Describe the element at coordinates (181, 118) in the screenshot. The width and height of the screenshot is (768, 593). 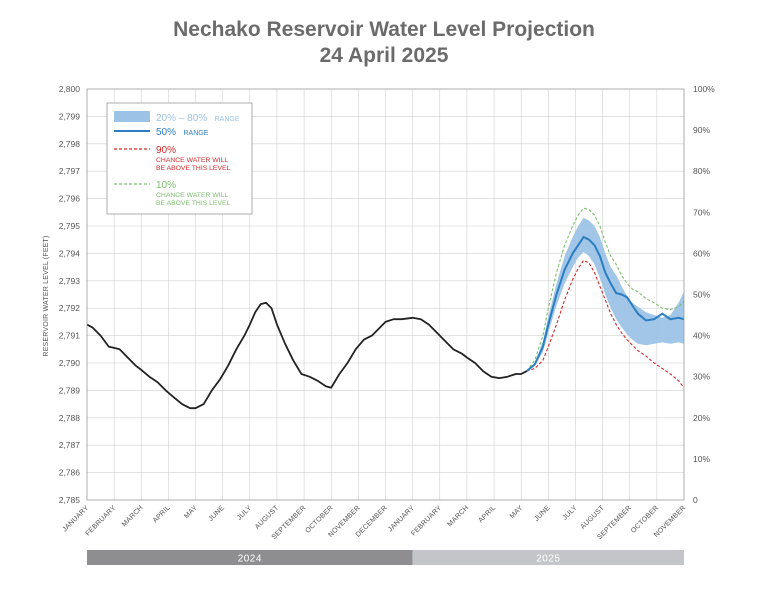
I see `legend-range-value: 20% – 80%` at that location.